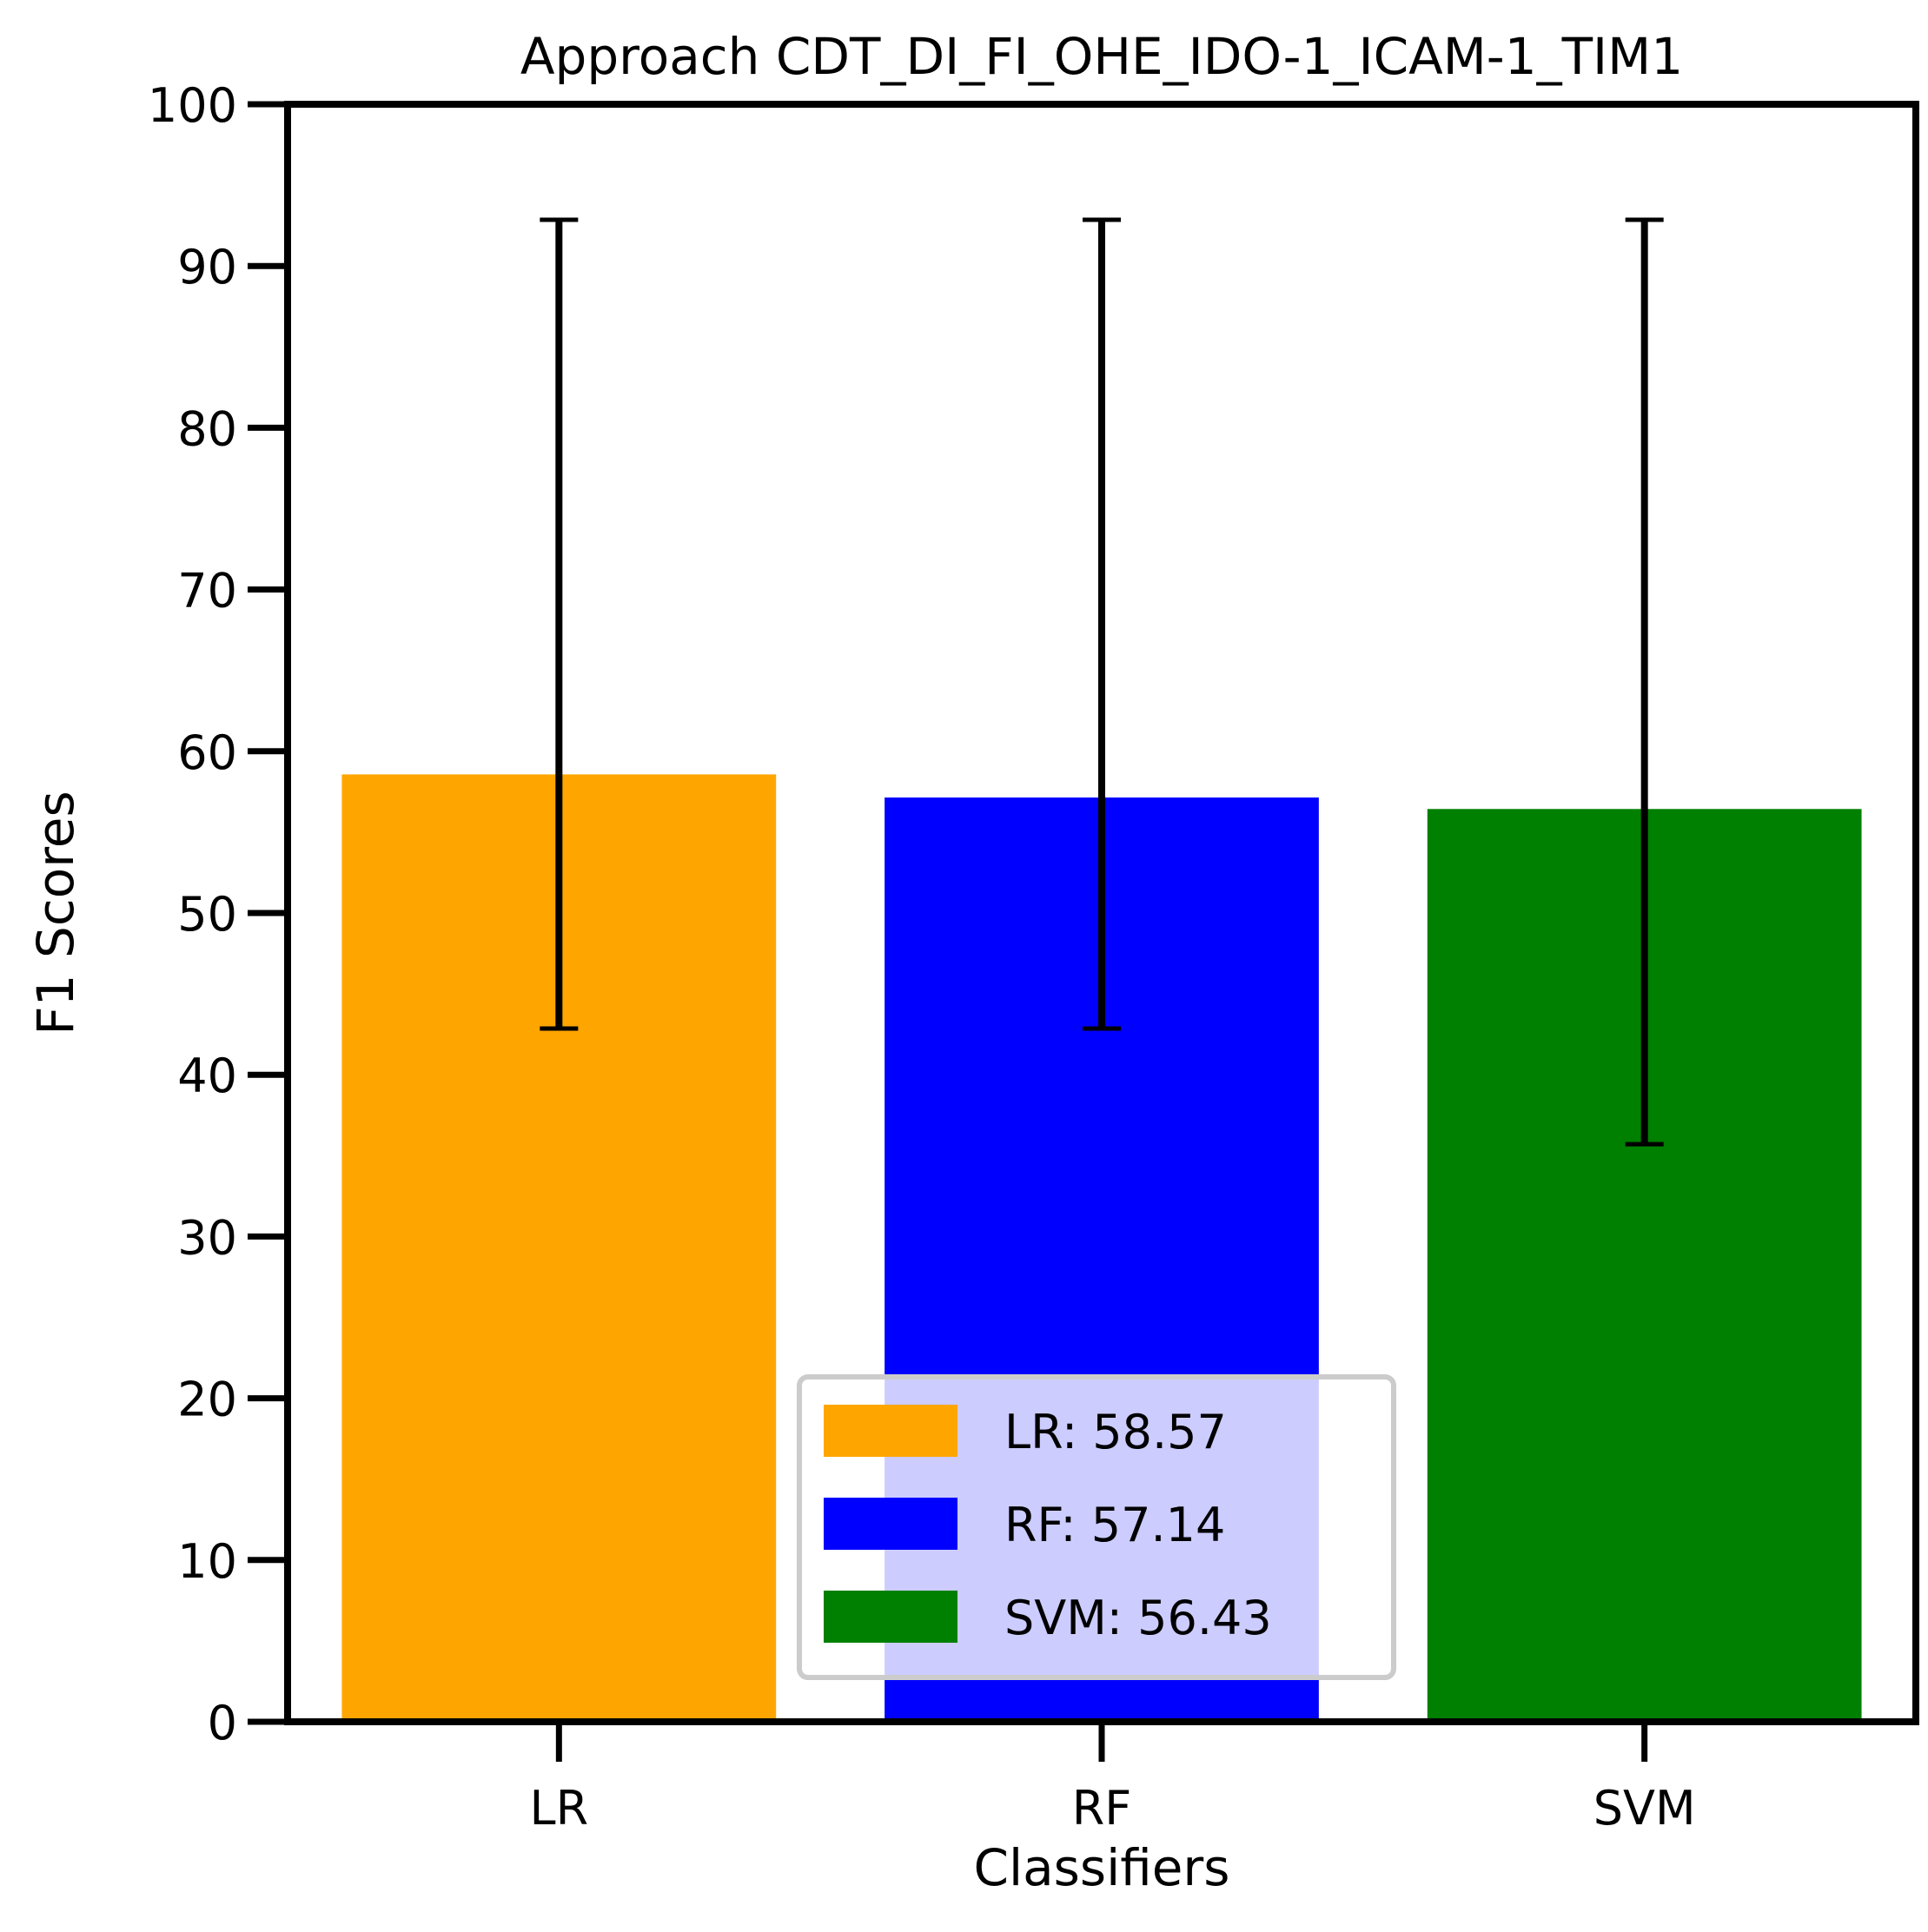 This screenshot has width=1928, height=1932. Describe the element at coordinates (1102, 1809) in the screenshot. I see `x-tick-label-rf: RF` at that location.